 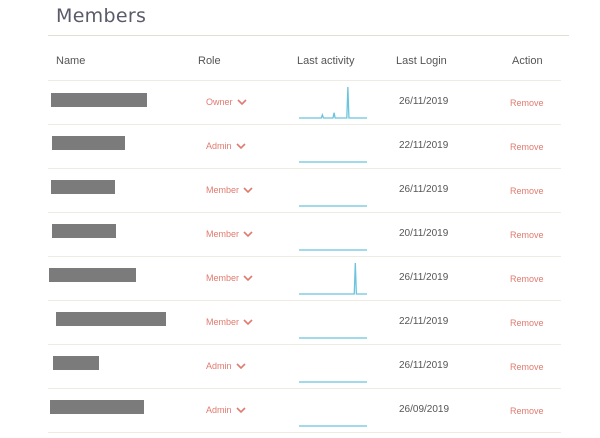 I want to click on role-dropdown: Owner, so click(x=226, y=102).